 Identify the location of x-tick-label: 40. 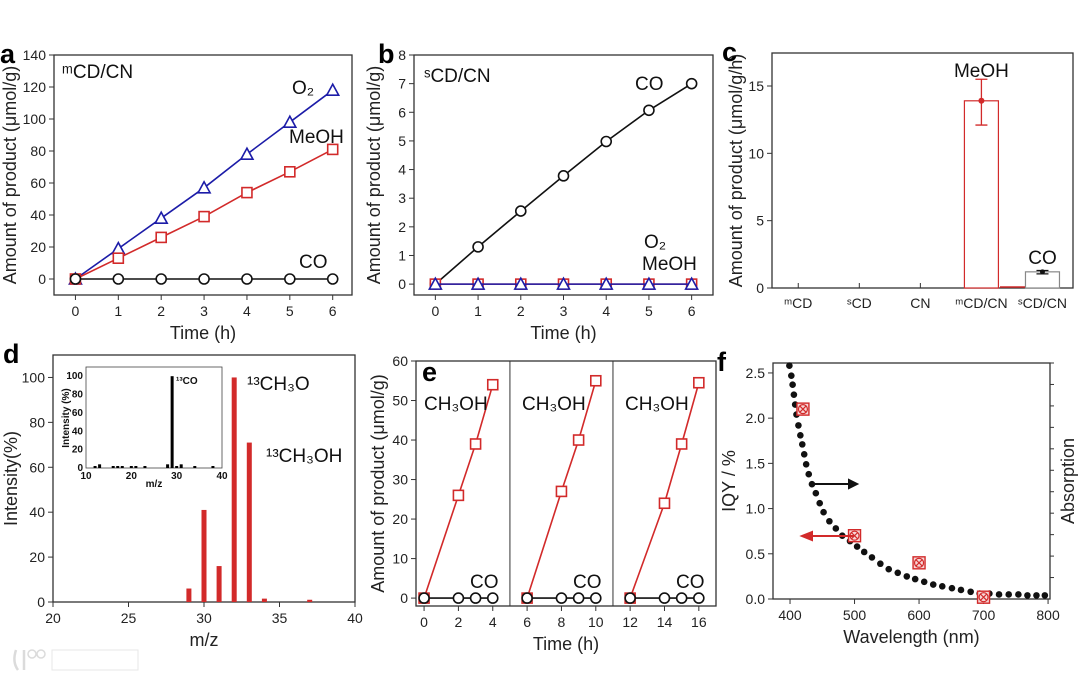
(355, 618).